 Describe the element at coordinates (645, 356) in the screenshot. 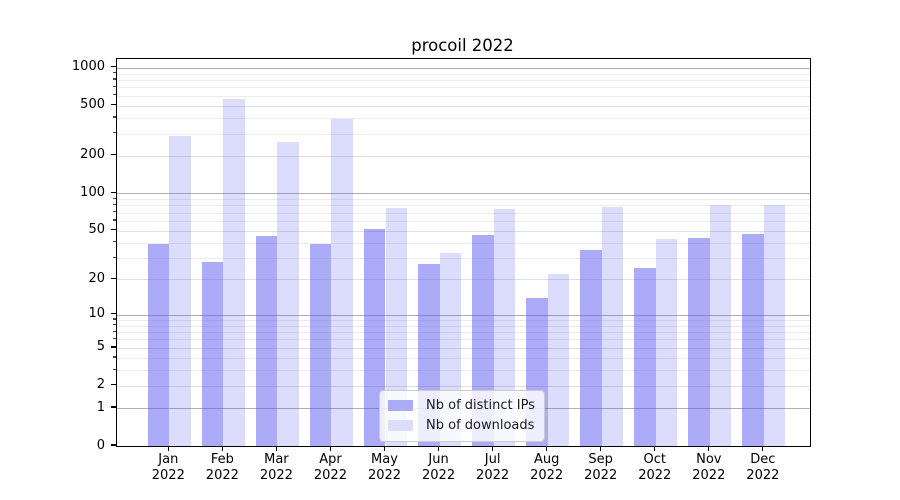

I see `bar-ips-oct` at that location.